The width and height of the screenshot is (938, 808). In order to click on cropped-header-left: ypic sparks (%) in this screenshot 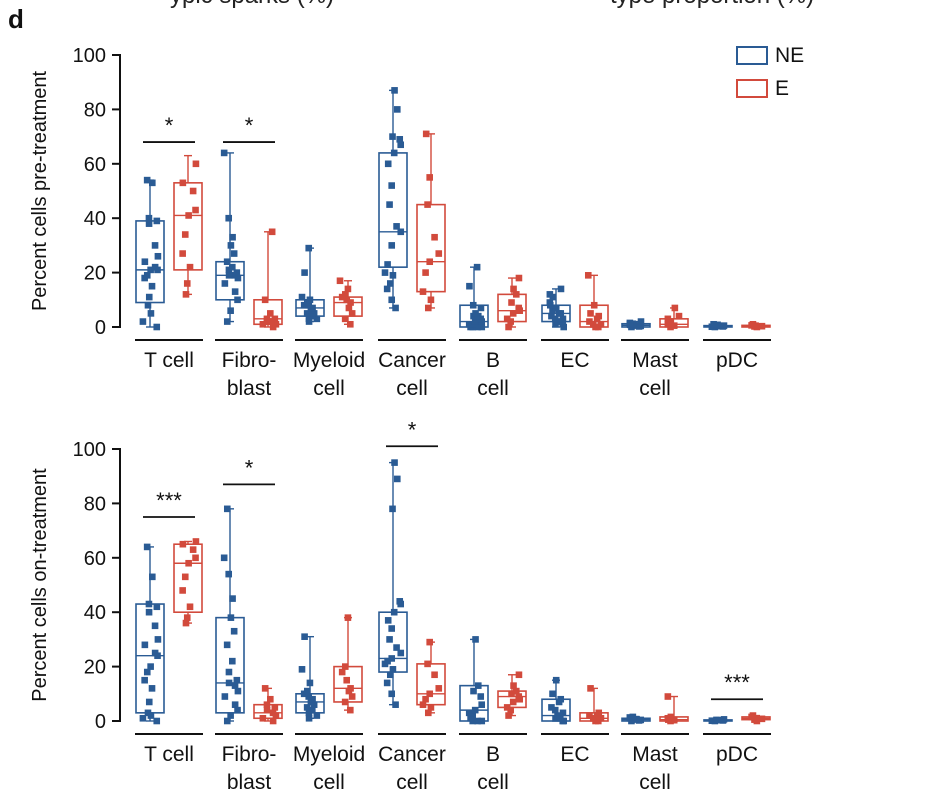, I will do `click(252, 4)`.